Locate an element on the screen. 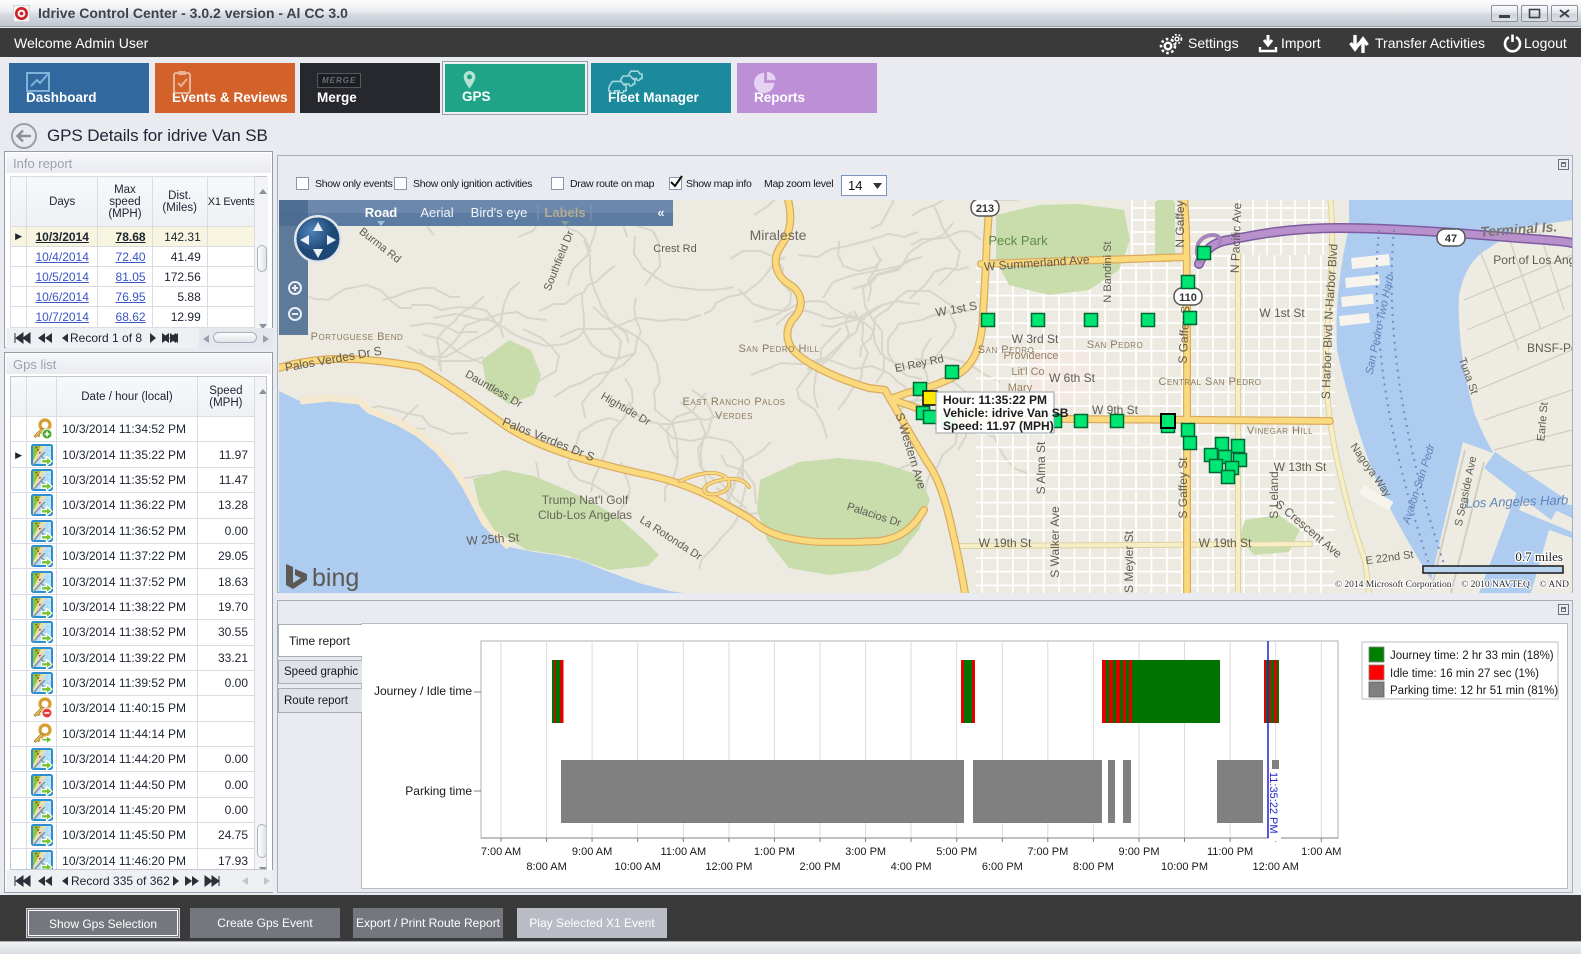 This screenshot has height=954, width=1581. svg-text: S Alma St is located at coordinates (1041, 467).